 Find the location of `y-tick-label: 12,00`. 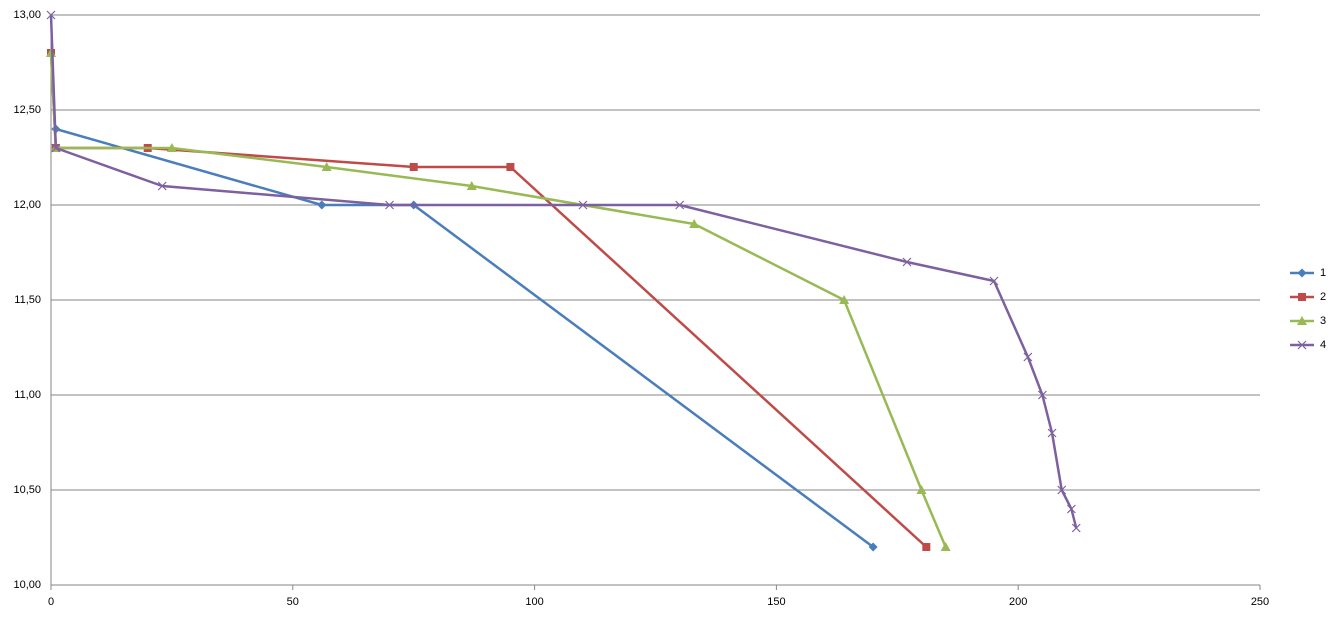

y-tick-label: 12,00 is located at coordinates (27, 205).